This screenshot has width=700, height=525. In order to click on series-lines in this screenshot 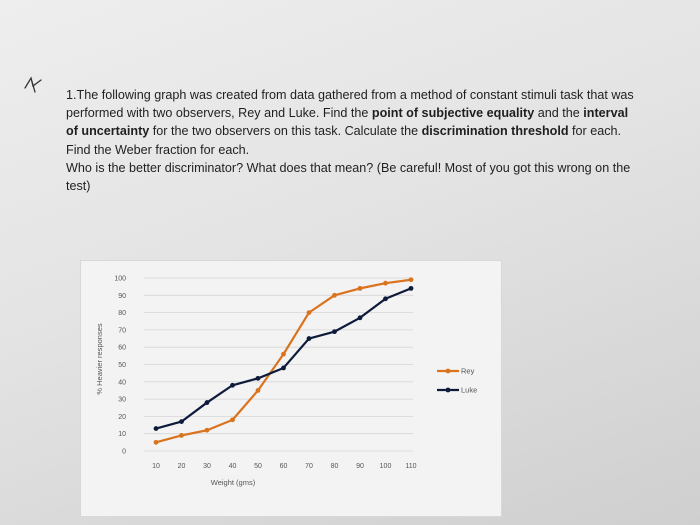, I will do `click(283, 361)`.